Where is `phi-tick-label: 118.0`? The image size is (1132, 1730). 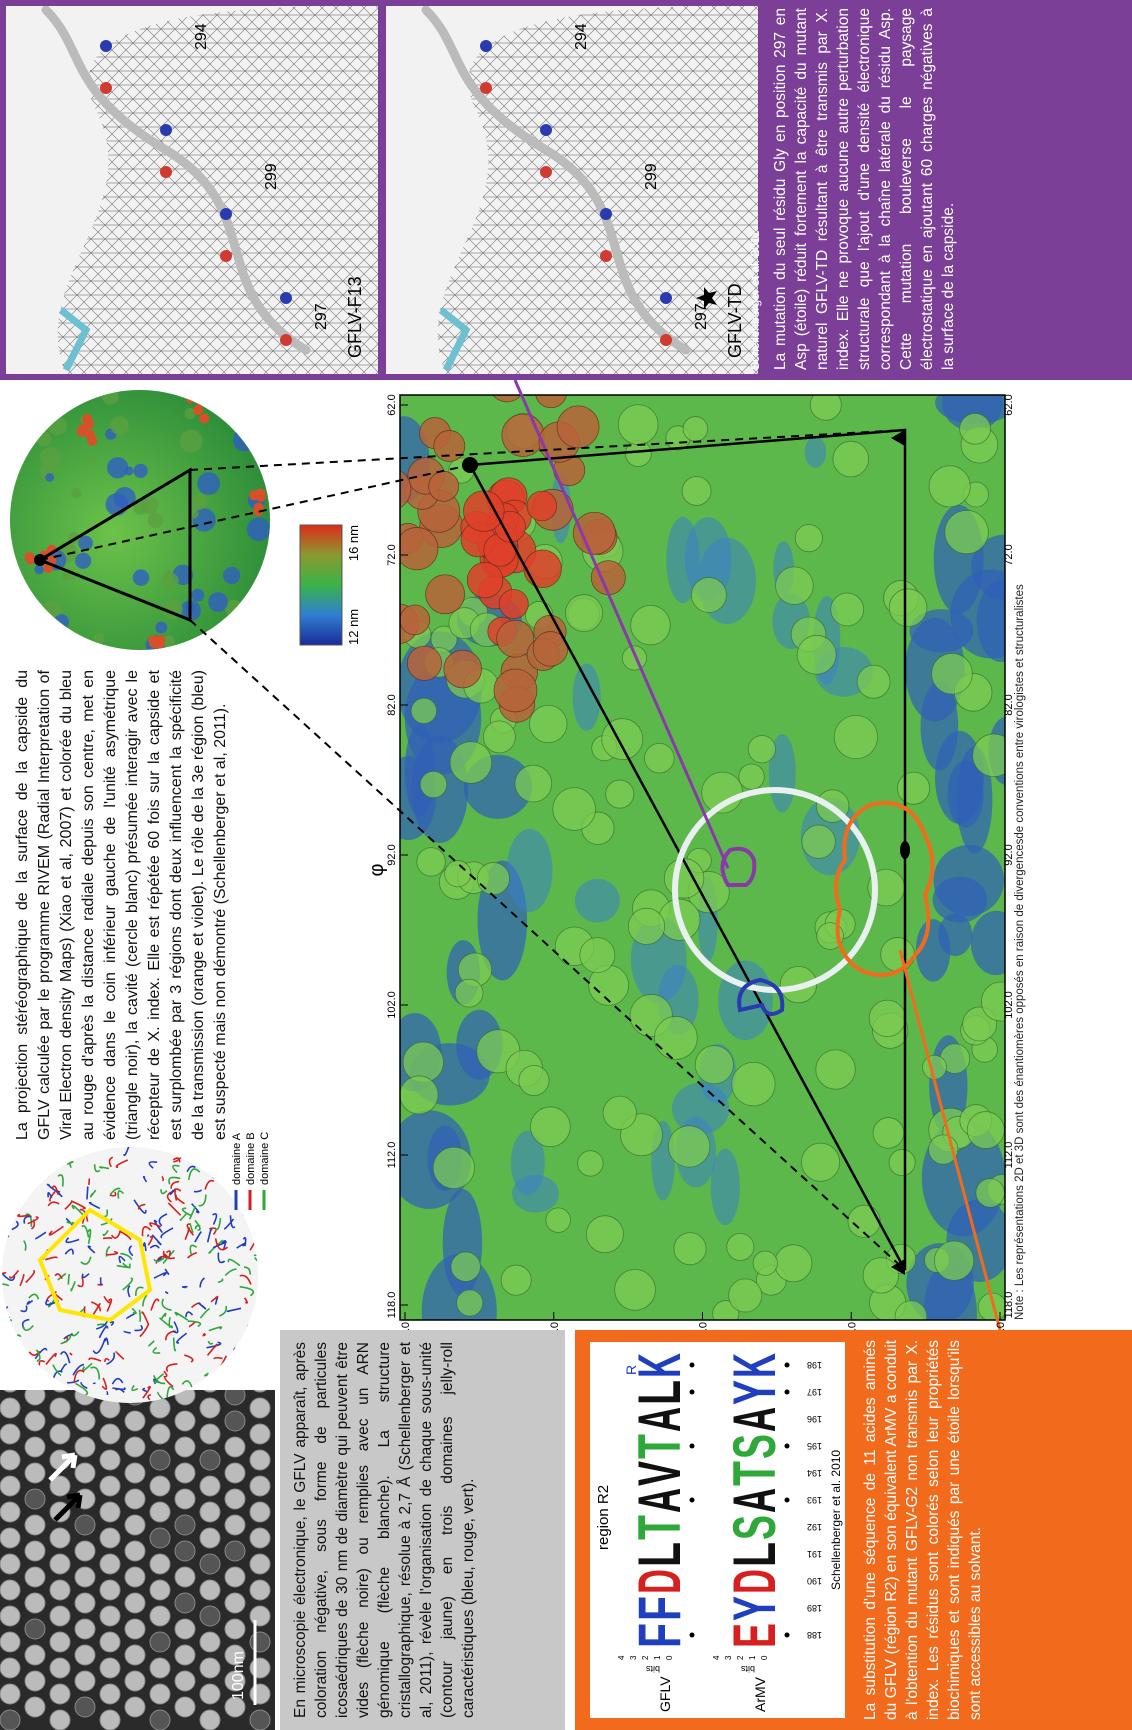 phi-tick-label: 118.0 is located at coordinates (392, 1305).